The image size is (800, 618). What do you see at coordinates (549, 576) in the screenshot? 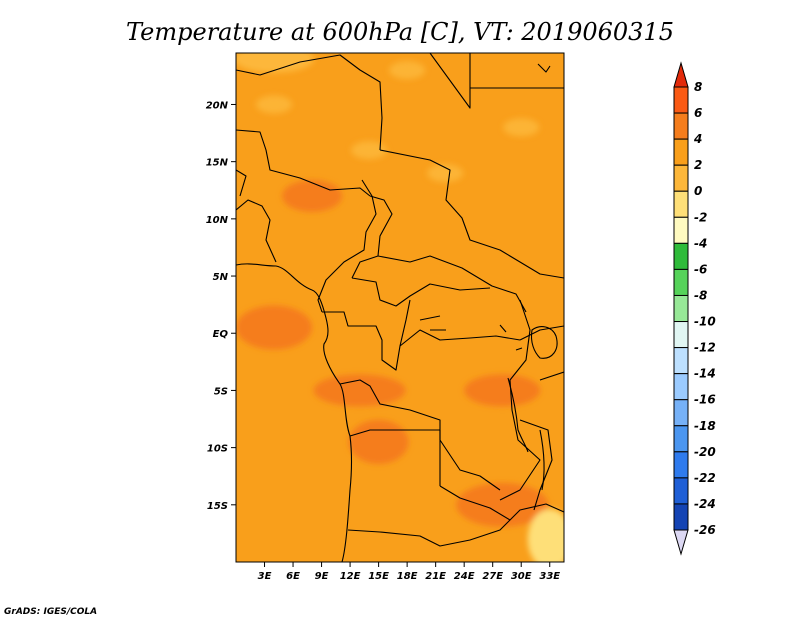
I see `x-tick-label: 33E` at bounding box center [549, 576].